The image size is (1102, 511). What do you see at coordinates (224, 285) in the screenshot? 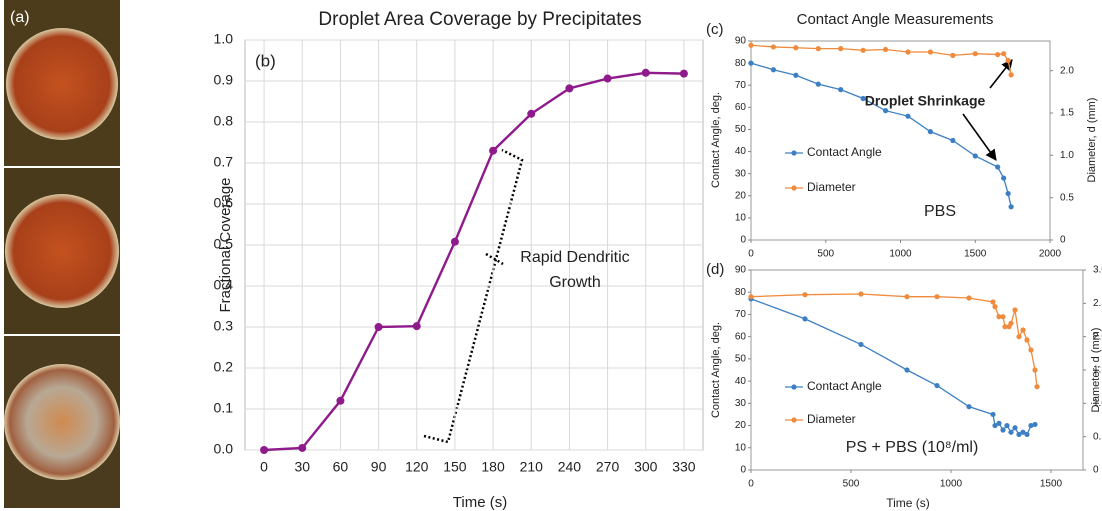
I see `y-tick-label: 0.4` at bounding box center [224, 285].